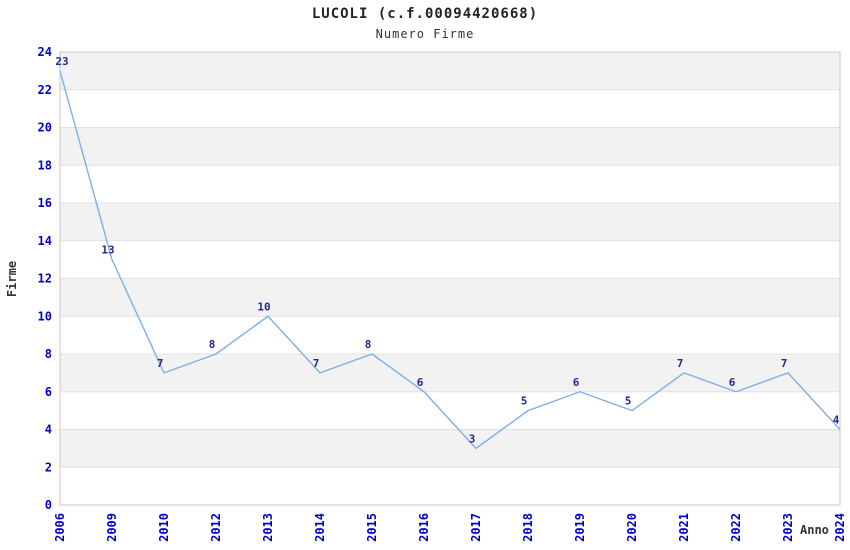 The height and width of the screenshot is (550, 850). What do you see at coordinates (60, 527) in the screenshot?
I see `x-tick-label: 2006` at bounding box center [60, 527].